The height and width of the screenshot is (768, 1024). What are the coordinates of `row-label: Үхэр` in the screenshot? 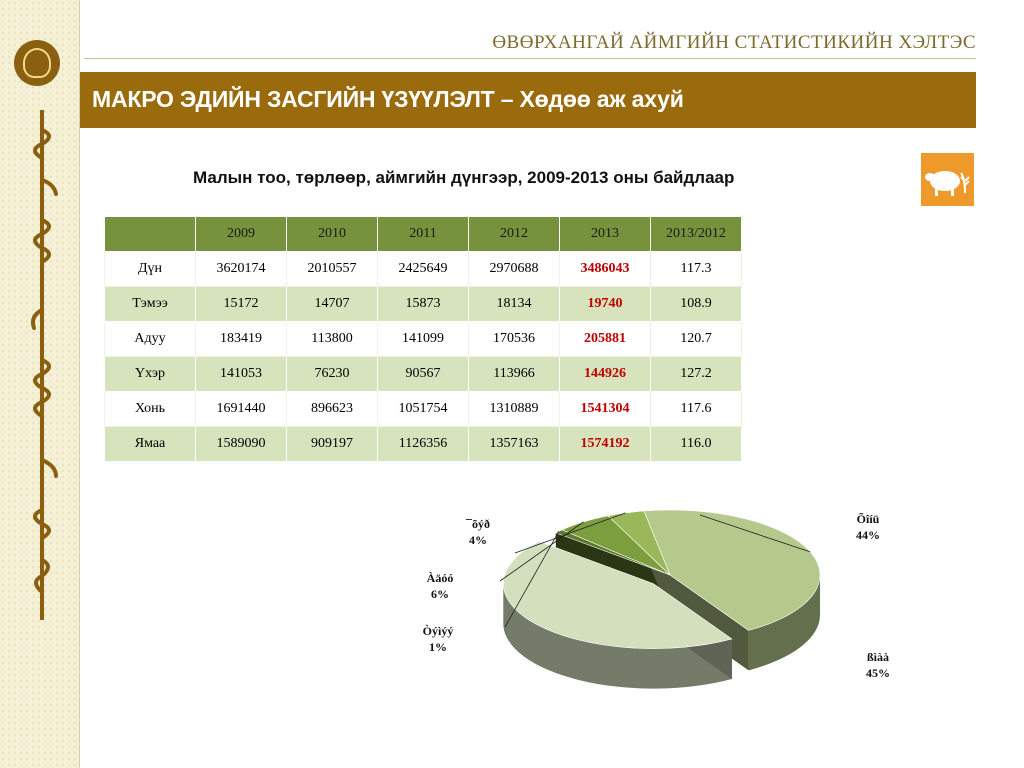 It's located at (150, 374).